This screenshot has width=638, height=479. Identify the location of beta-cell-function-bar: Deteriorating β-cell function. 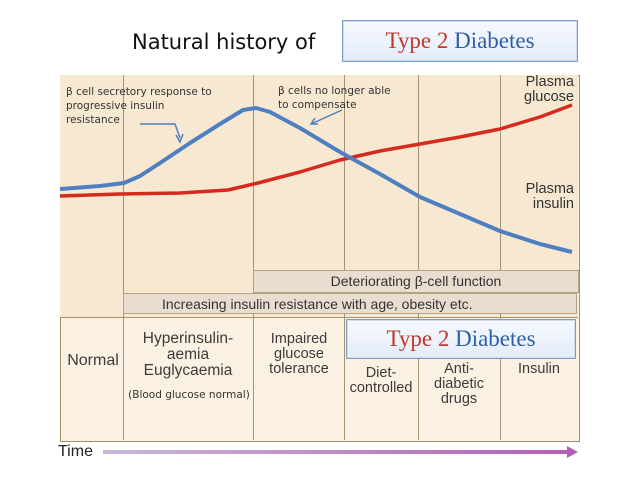
(416, 281).